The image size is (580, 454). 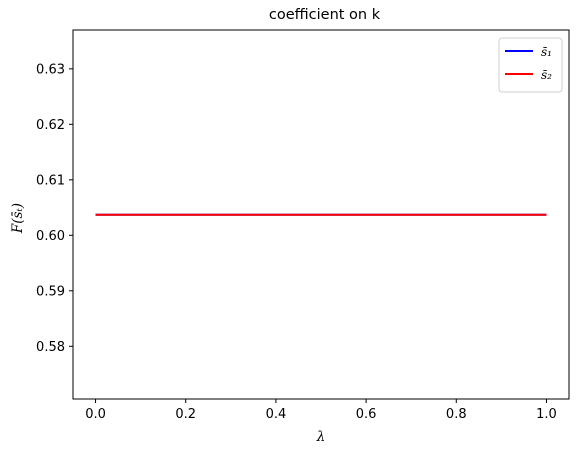 I want to click on y-tick-label: 0.60, so click(x=50, y=236).